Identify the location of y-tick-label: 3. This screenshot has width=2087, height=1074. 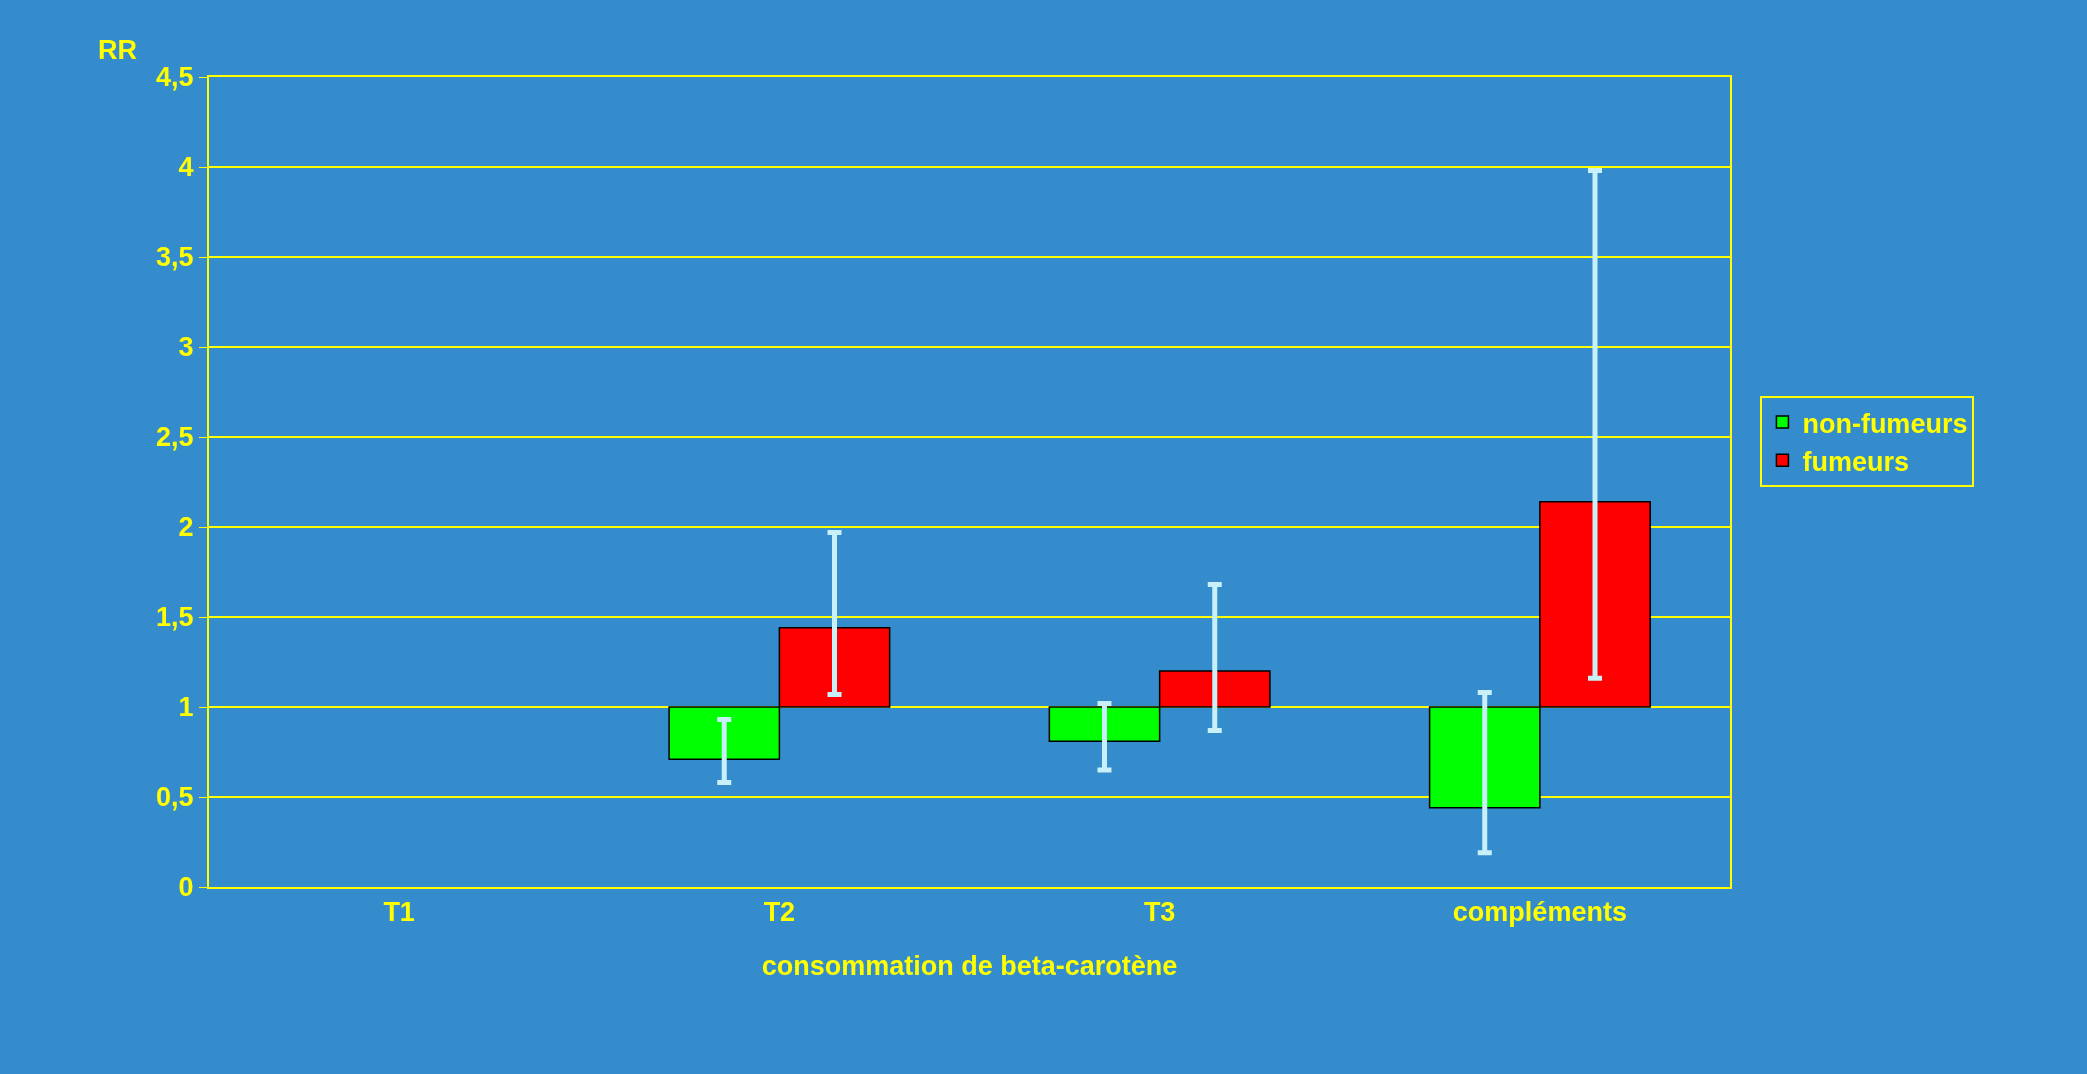
(186, 347).